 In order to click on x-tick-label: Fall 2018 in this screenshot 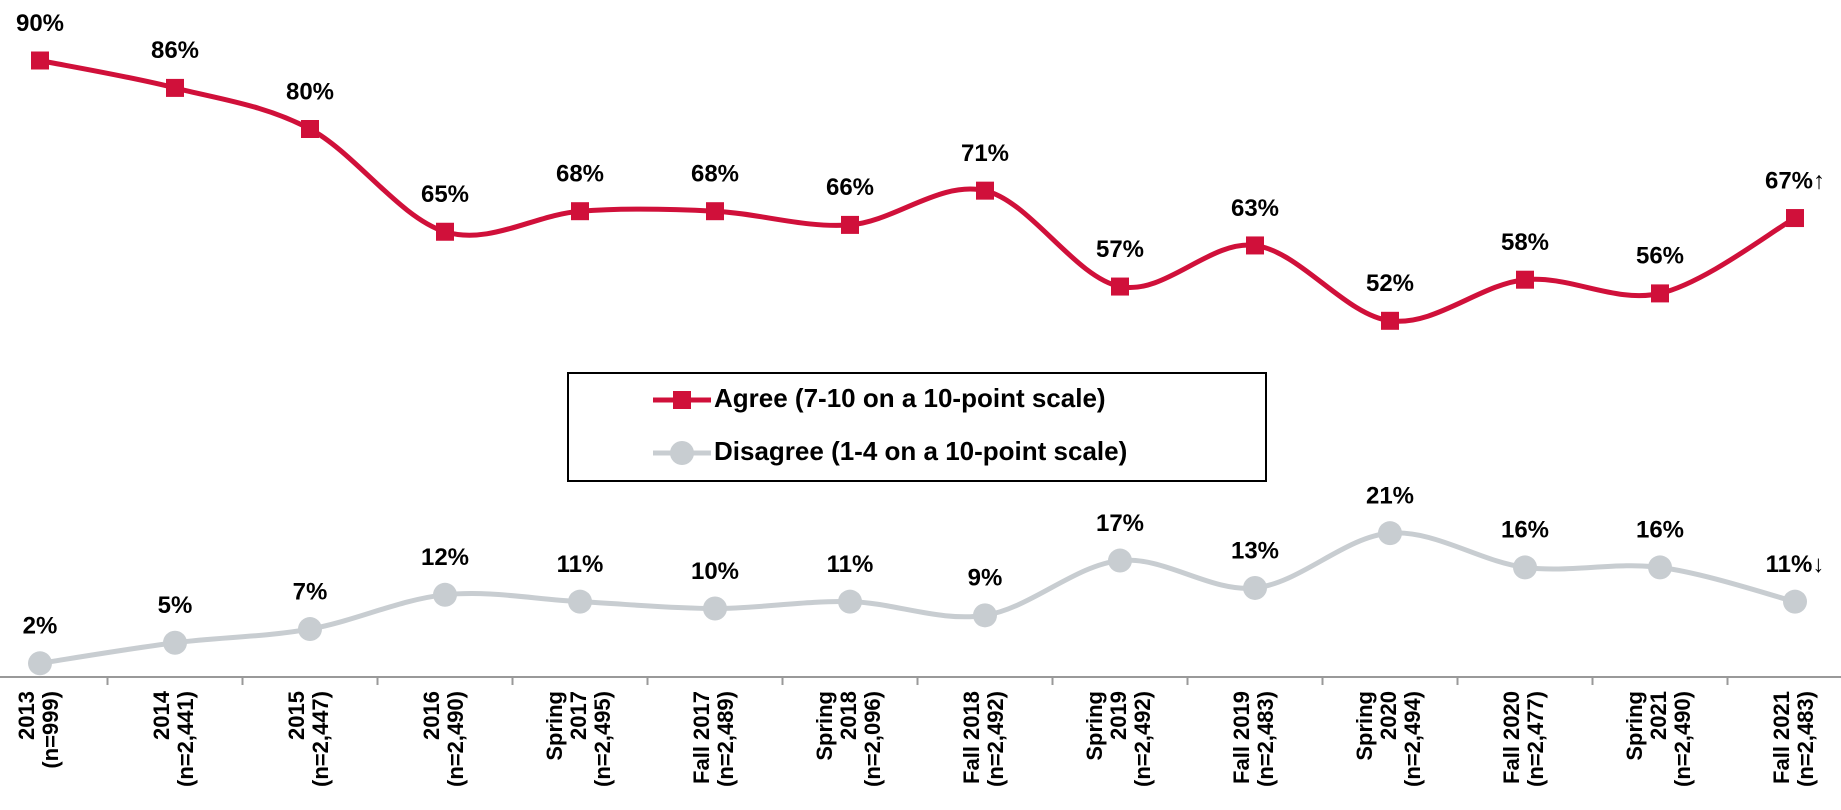, I will do `click(971, 737)`.